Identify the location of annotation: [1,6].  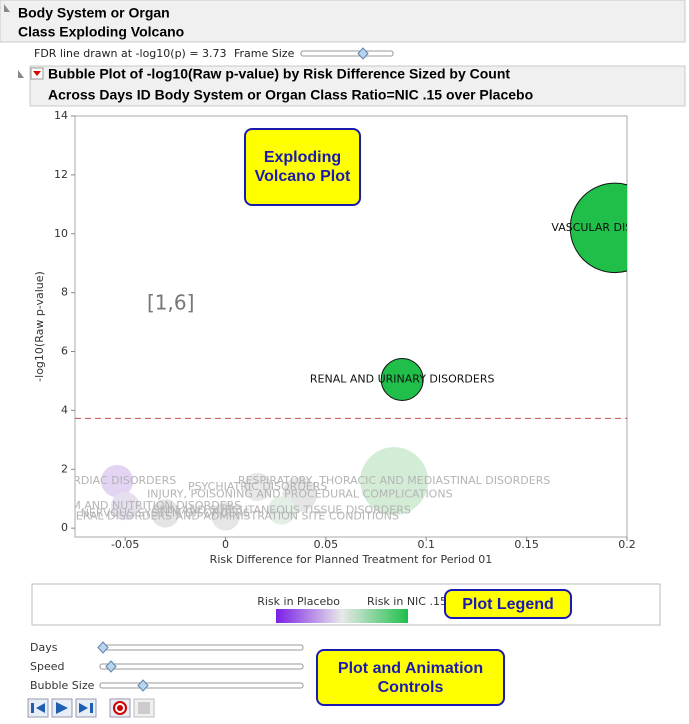
(170, 303).